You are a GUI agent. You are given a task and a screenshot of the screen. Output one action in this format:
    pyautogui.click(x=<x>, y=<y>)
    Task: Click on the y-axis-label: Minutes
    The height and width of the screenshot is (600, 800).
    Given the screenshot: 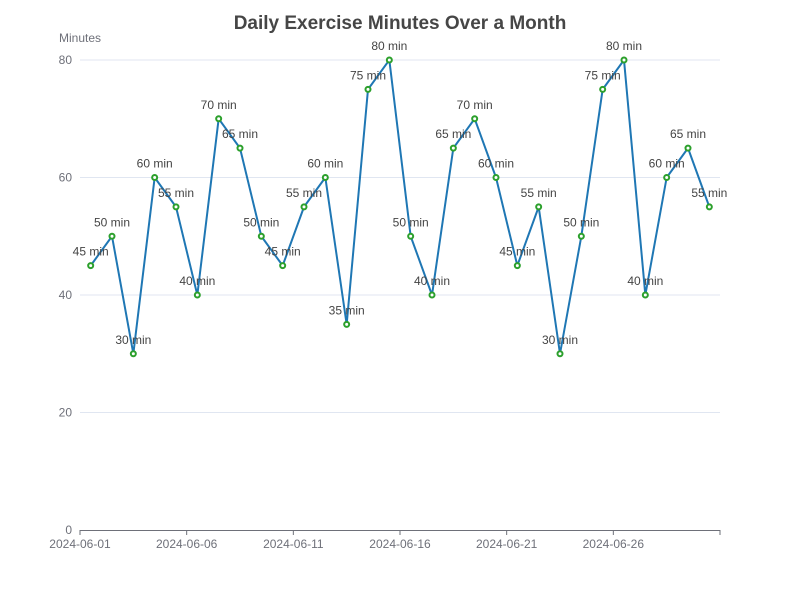 What is the action you would take?
    pyautogui.click(x=80, y=38)
    